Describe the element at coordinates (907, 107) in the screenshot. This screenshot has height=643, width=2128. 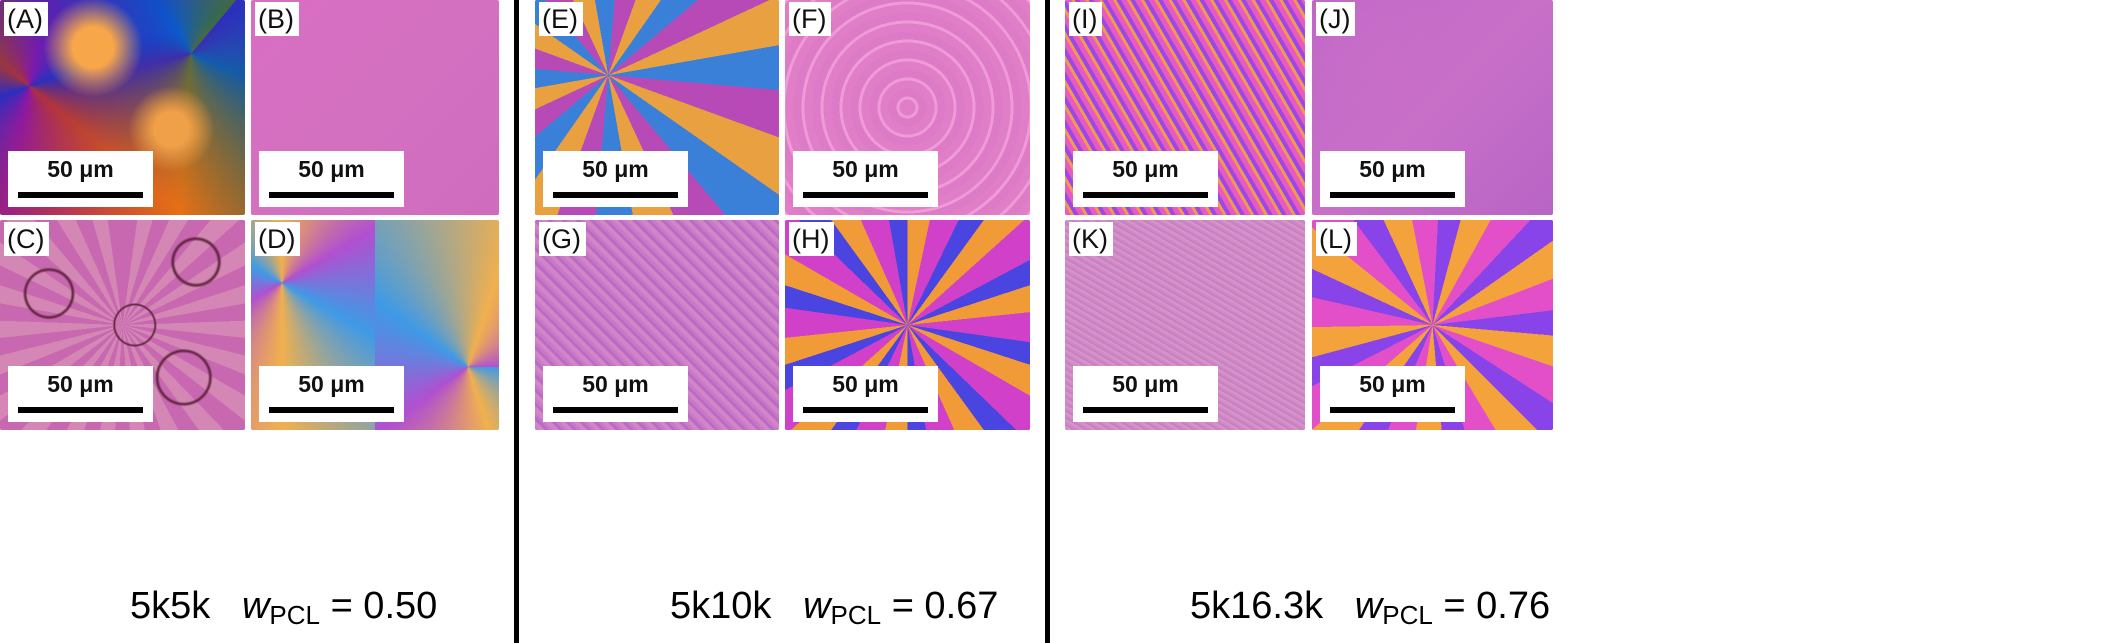
I see `micrograph-panel-f: (F) 50 μm` at that location.